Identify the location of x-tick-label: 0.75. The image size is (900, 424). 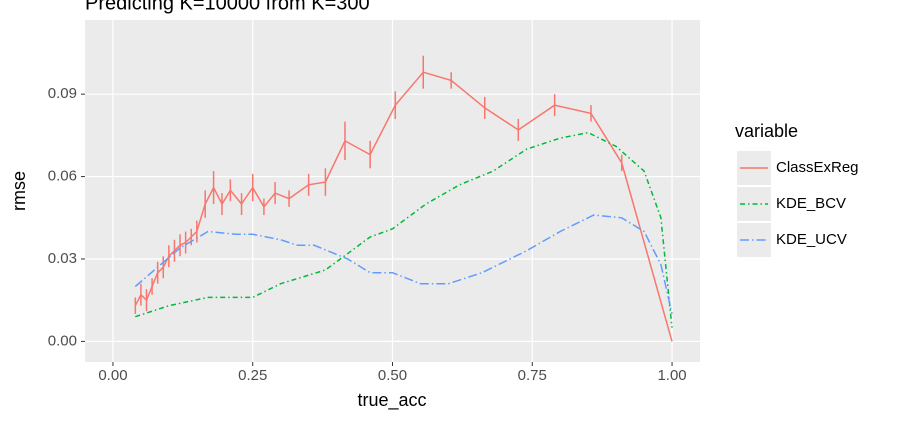
(532, 375).